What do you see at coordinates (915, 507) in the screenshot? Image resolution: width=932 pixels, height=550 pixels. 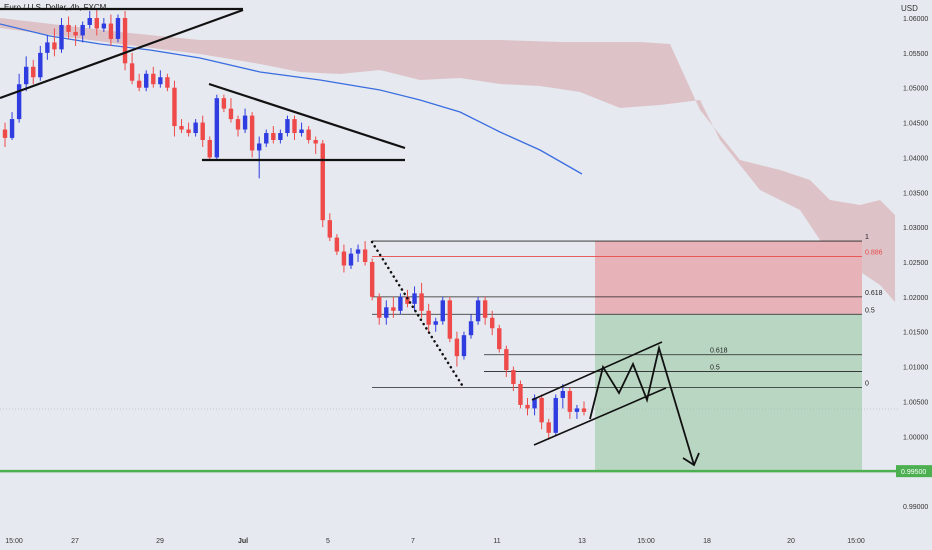 I see `price-tick-label: 0.99000` at bounding box center [915, 507].